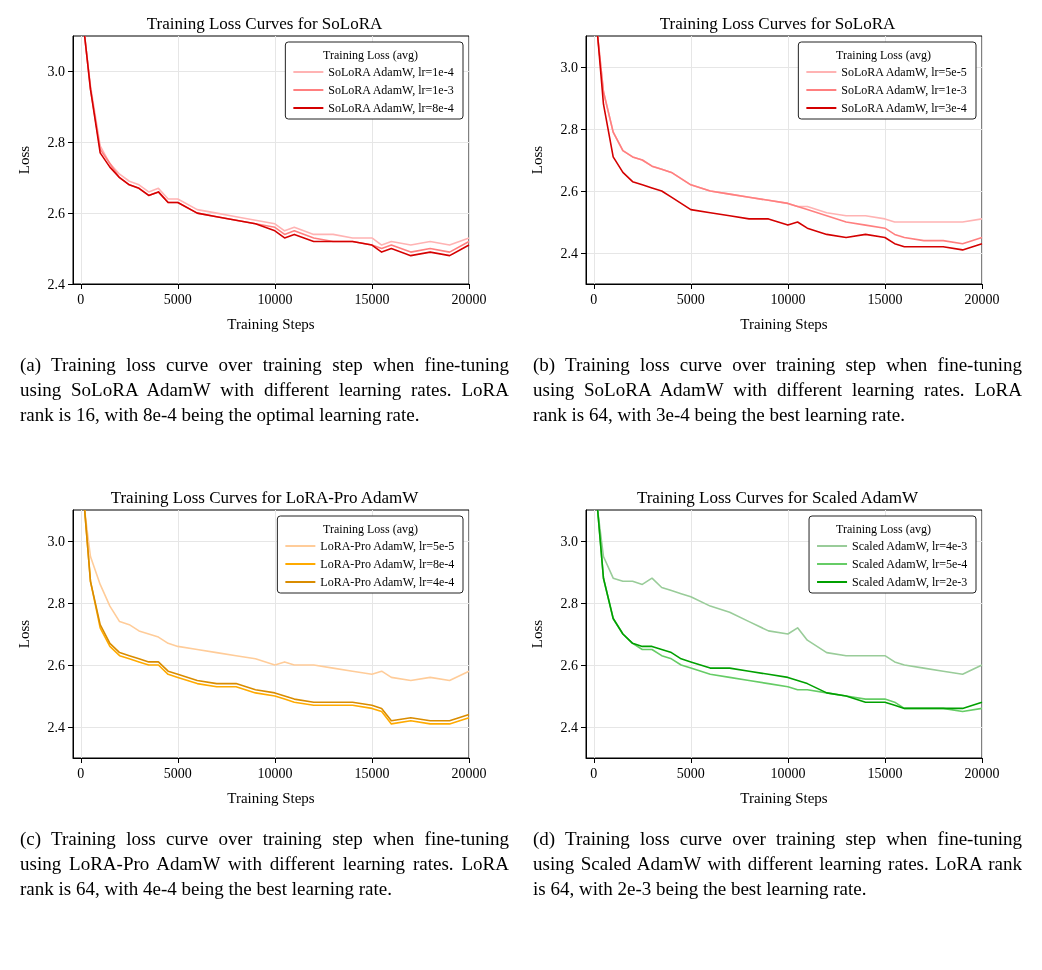  Describe the element at coordinates (264, 390) in the screenshot. I see `text: (a) Training loss curve over training step when fine-tuning using SoLoRA AdamW with different learning rates. LoRA rank is 16, with 8e-4 being the optimal learning rate.` at that location.